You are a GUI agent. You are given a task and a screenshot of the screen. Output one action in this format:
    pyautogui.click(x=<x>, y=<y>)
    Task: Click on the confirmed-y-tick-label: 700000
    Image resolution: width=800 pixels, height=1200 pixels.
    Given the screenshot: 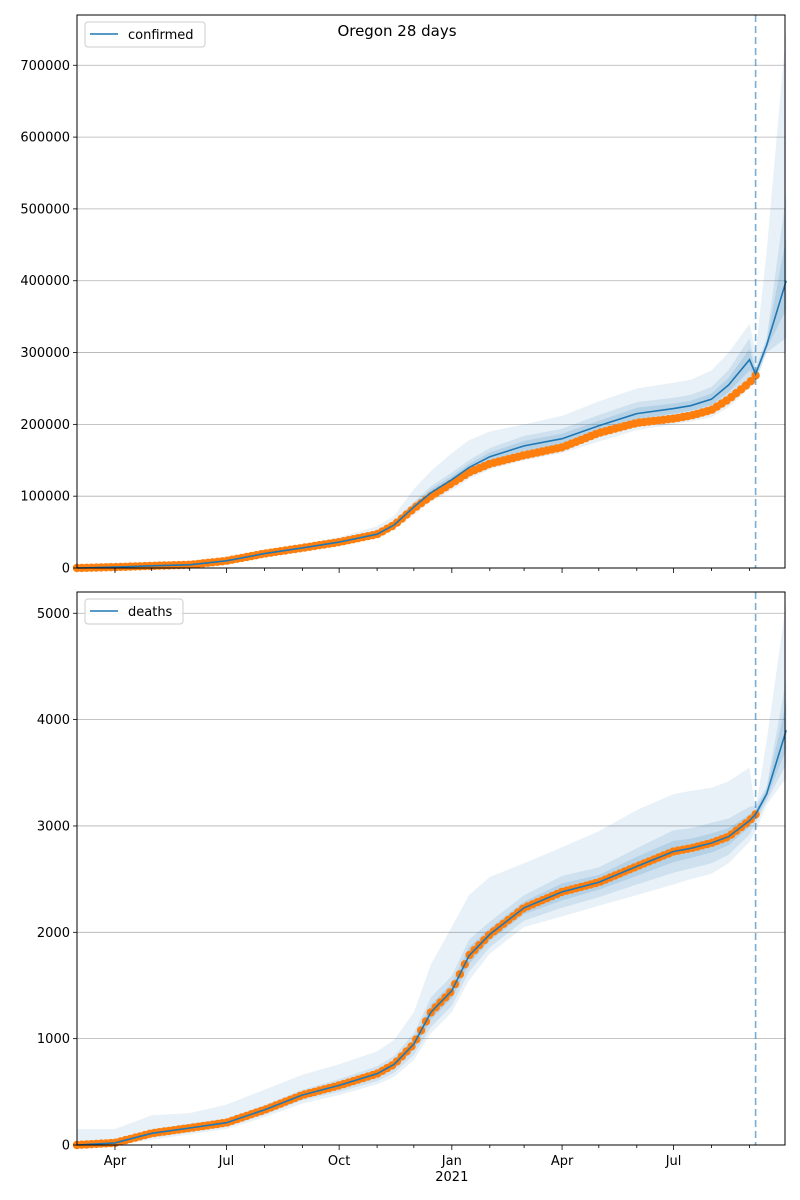 What is the action you would take?
    pyautogui.click(x=45, y=66)
    